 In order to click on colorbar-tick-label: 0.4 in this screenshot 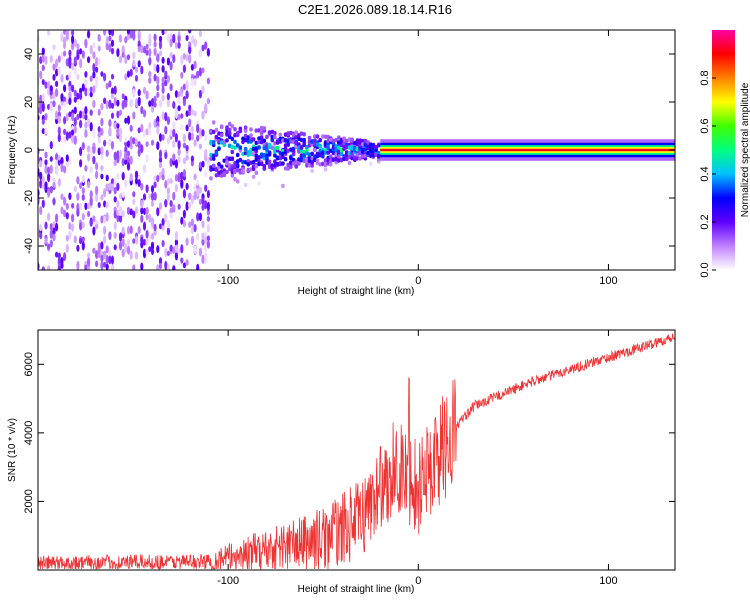, I will do `click(705, 173)`.